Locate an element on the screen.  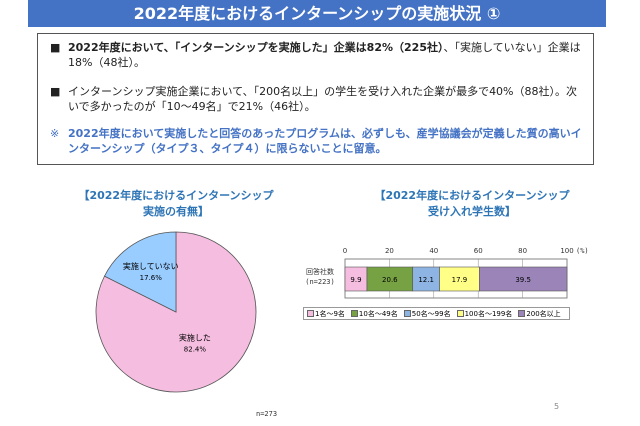
x-tick-label: 100 is located at coordinates (566, 251).